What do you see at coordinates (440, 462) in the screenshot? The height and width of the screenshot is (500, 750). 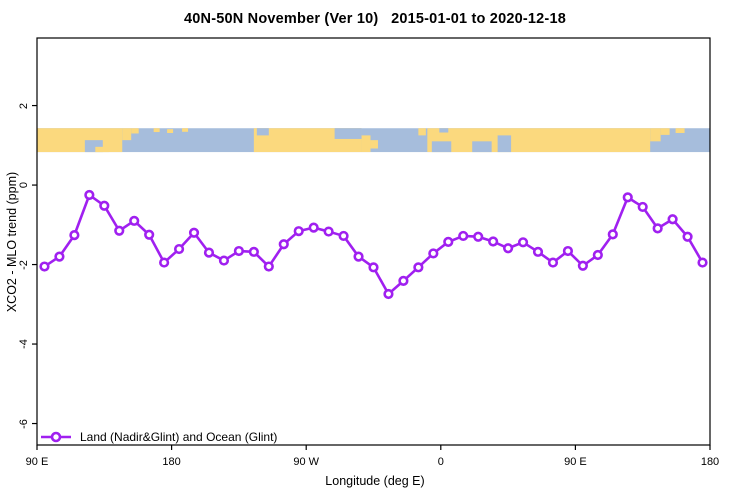 I see `x-tick-label: 0` at bounding box center [440, 462].